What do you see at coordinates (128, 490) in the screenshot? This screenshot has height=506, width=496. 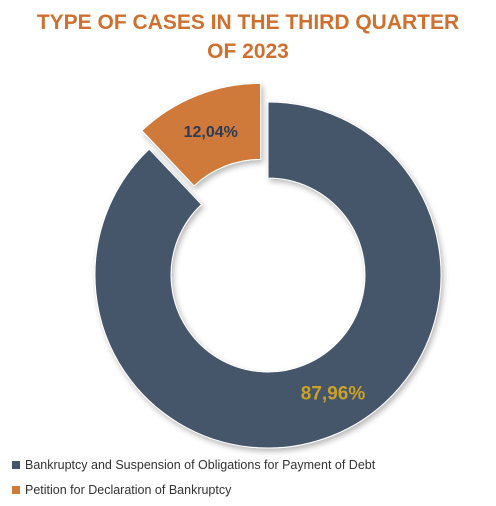 I see `legend-label: Petition for Declaration of Bankruptcy` at bounding box center [128, 490].